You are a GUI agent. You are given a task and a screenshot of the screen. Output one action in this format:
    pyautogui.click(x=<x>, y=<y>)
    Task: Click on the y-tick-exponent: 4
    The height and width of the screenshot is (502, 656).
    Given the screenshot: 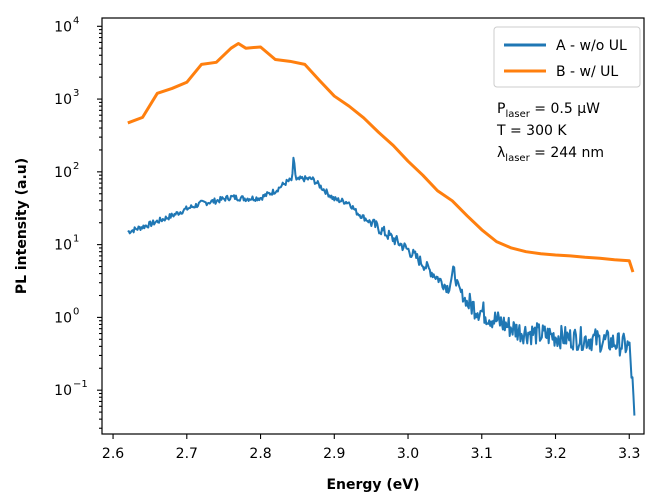 What is the action you would take?
    pyautogui.click(x=76, y=20)
    